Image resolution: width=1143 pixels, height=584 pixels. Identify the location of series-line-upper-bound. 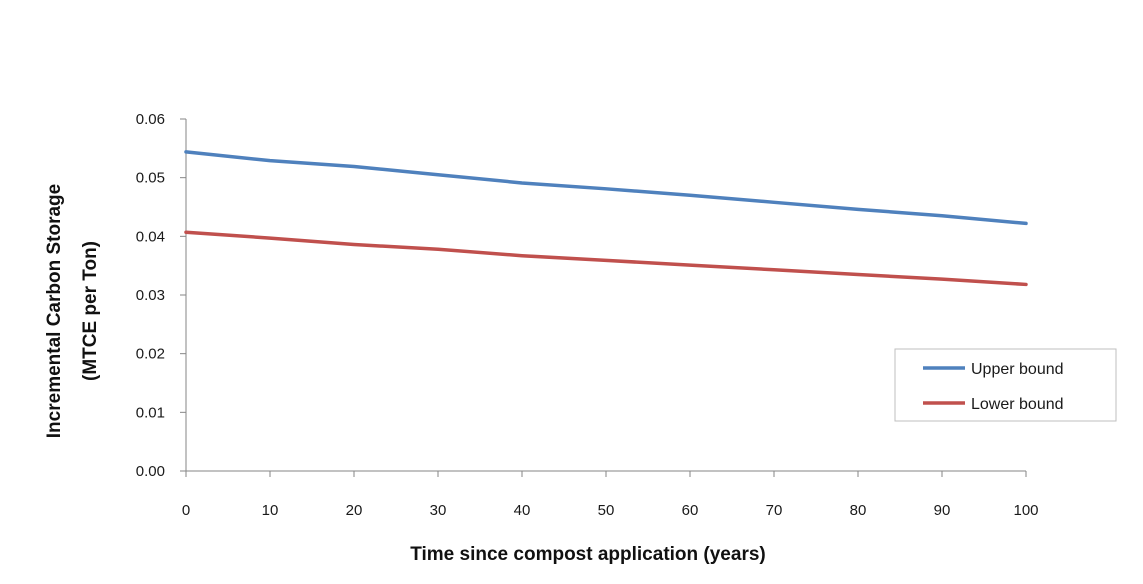
(606, 188).